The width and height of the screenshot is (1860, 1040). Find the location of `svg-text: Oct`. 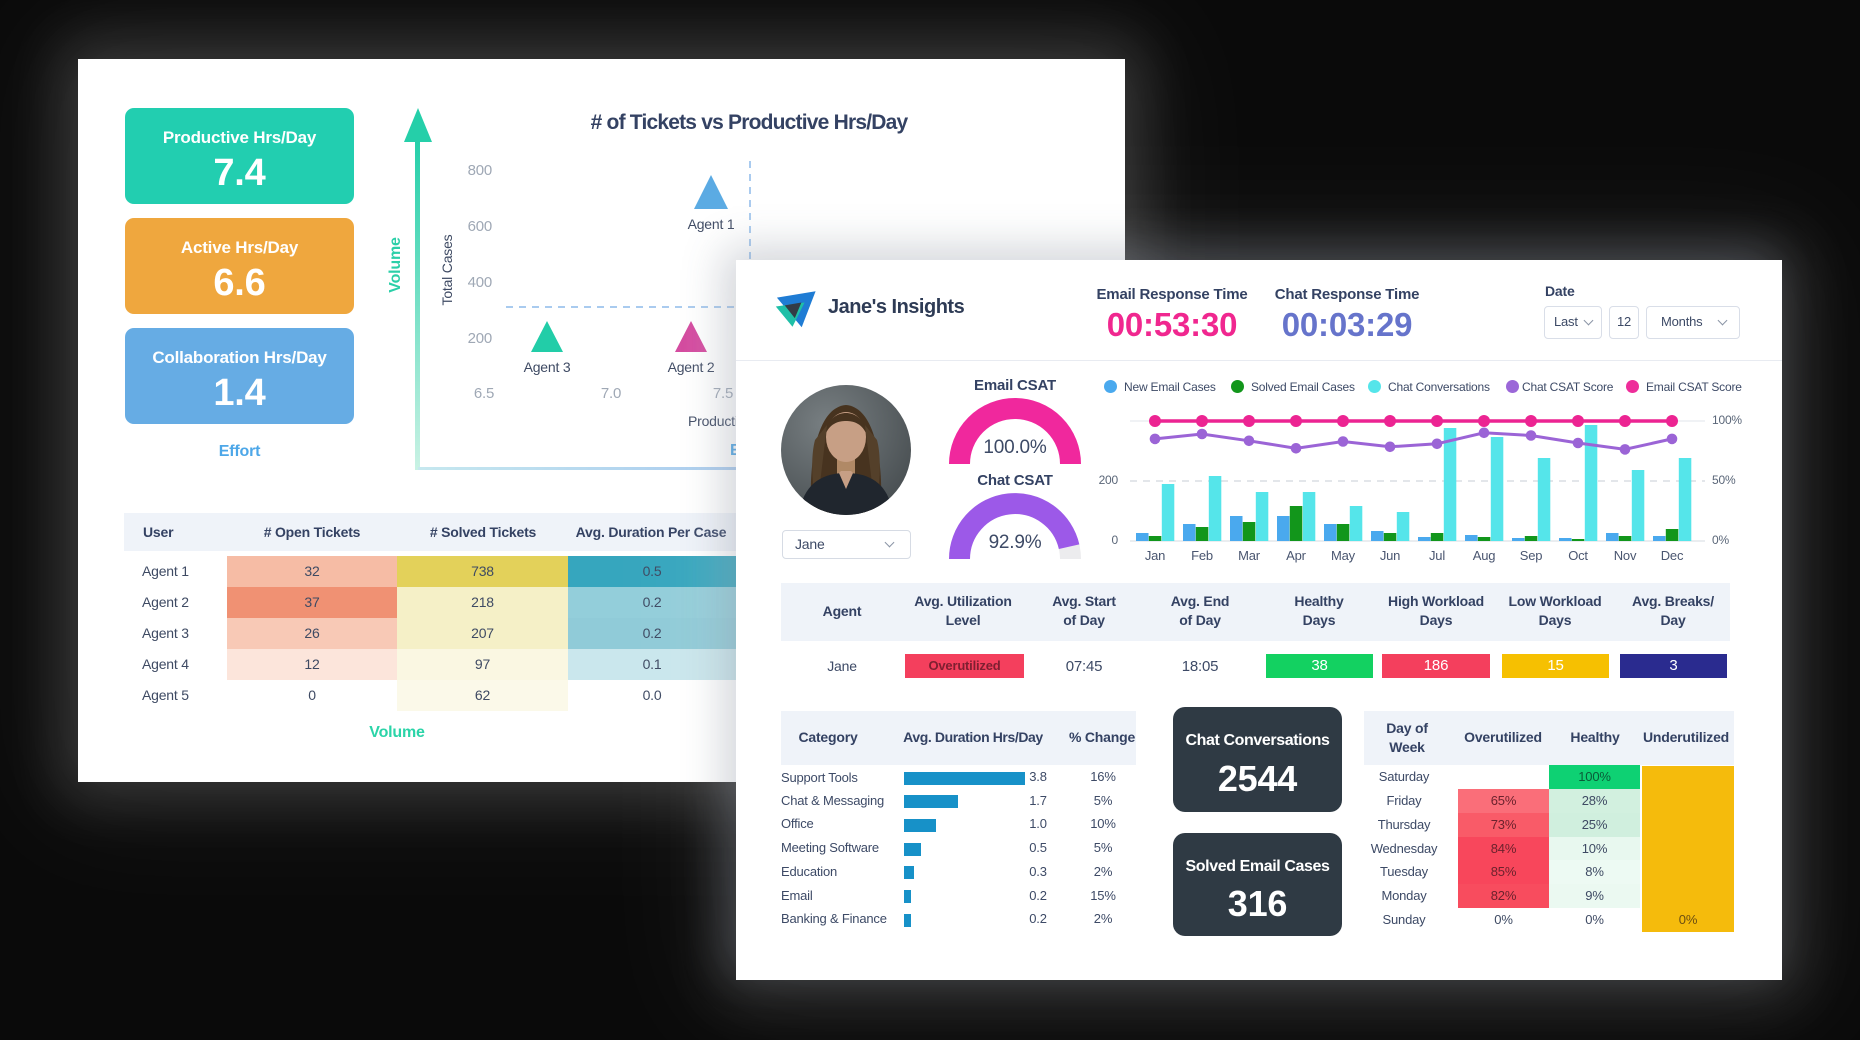

svg-text: Oct is located at coordinates (1578, 555).